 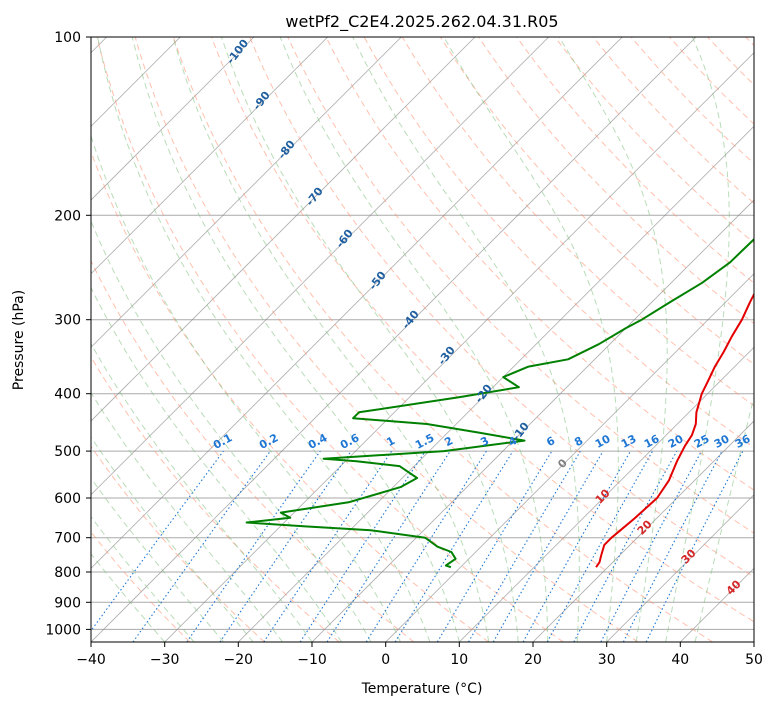 What do you see at coordinates (67, 216) in the screenshot?
I see `y-tick-label: 200` at bounding box center [67, 216].